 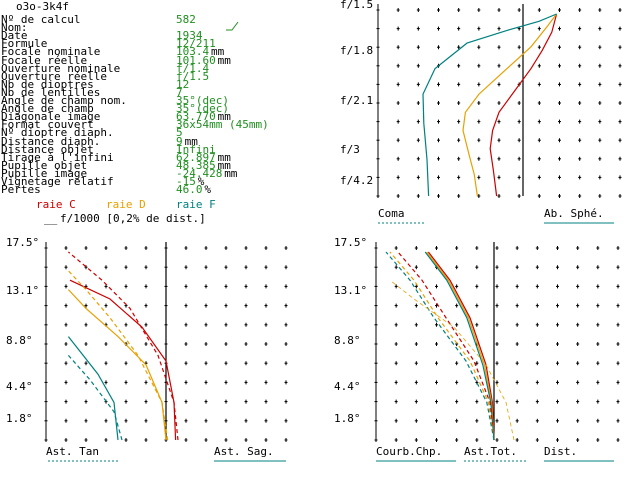 What do you see at coordinates (51, 92) in the screenshot?
I see `param-label: Nb de lentilles` at bounding box center [51, 92].